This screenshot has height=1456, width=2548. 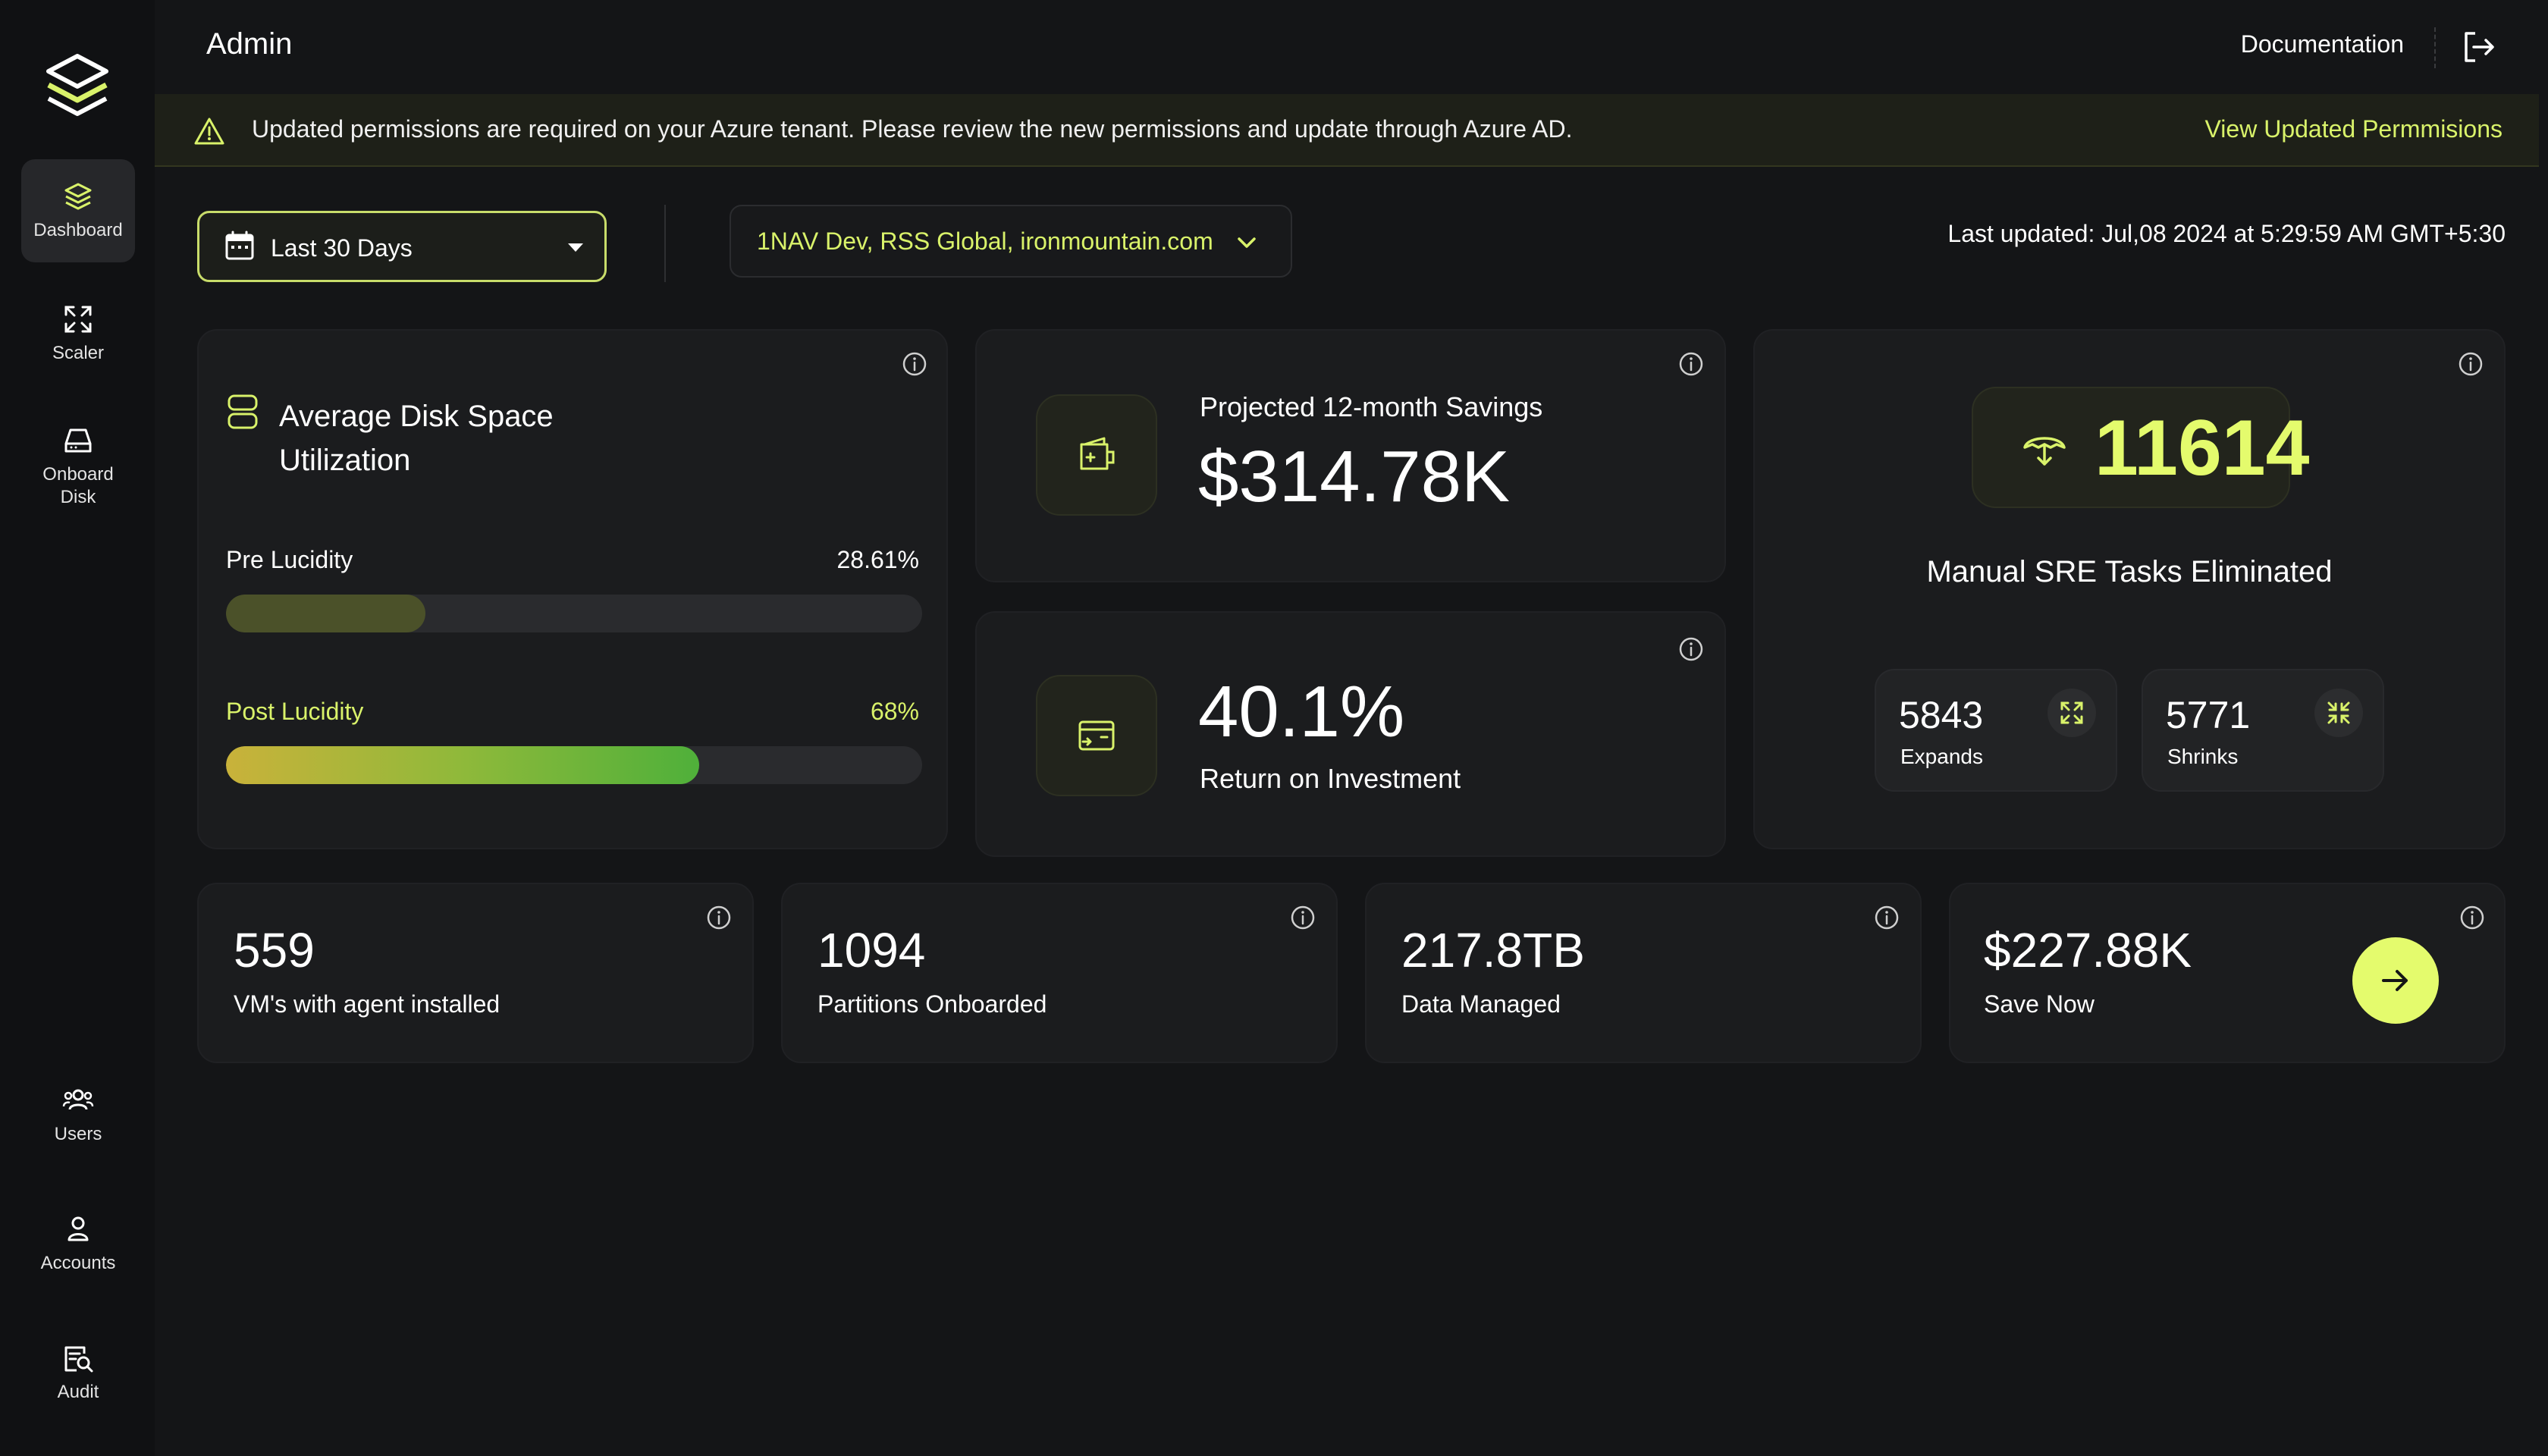 What do you see at coordinates (894, 711) in the screenshot?
I see `post-lucidity-value: 68%` at bounding box center [894, 711].